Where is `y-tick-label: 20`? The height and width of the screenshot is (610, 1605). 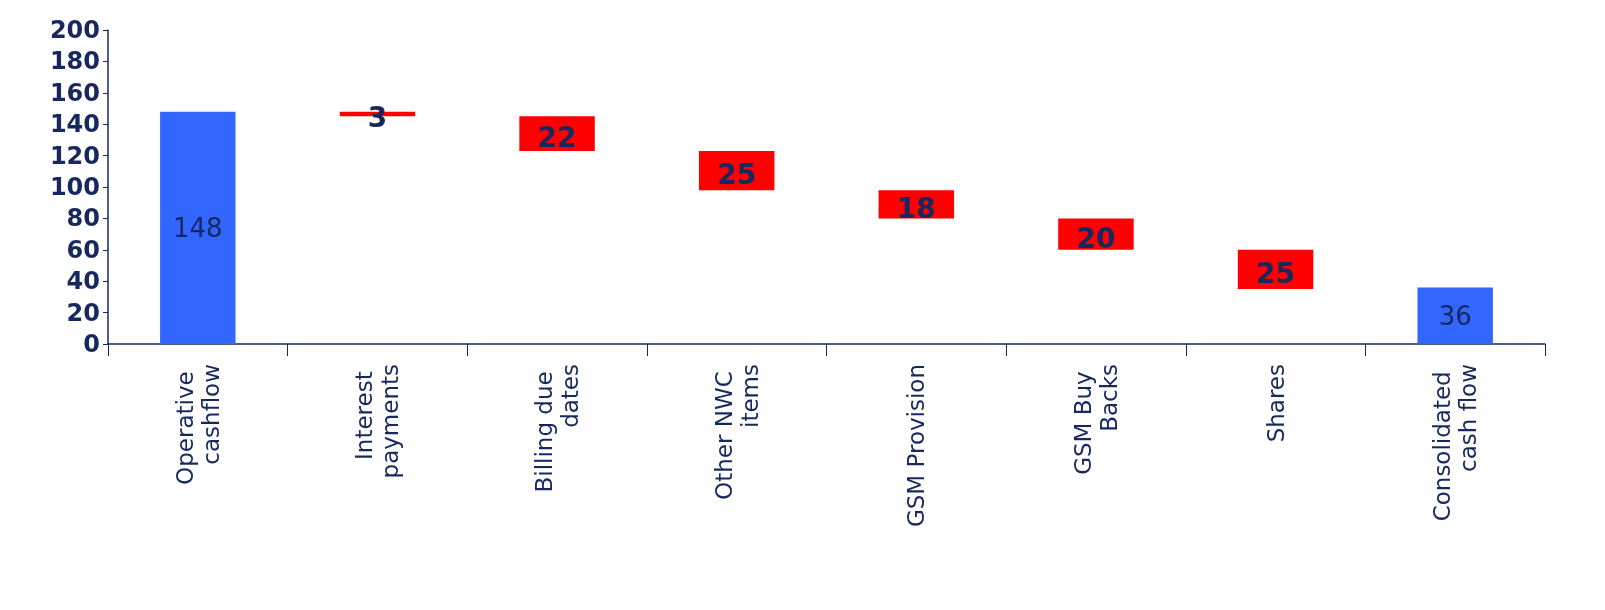
y-tick-label: 20 is located at coordinates (83, 312).